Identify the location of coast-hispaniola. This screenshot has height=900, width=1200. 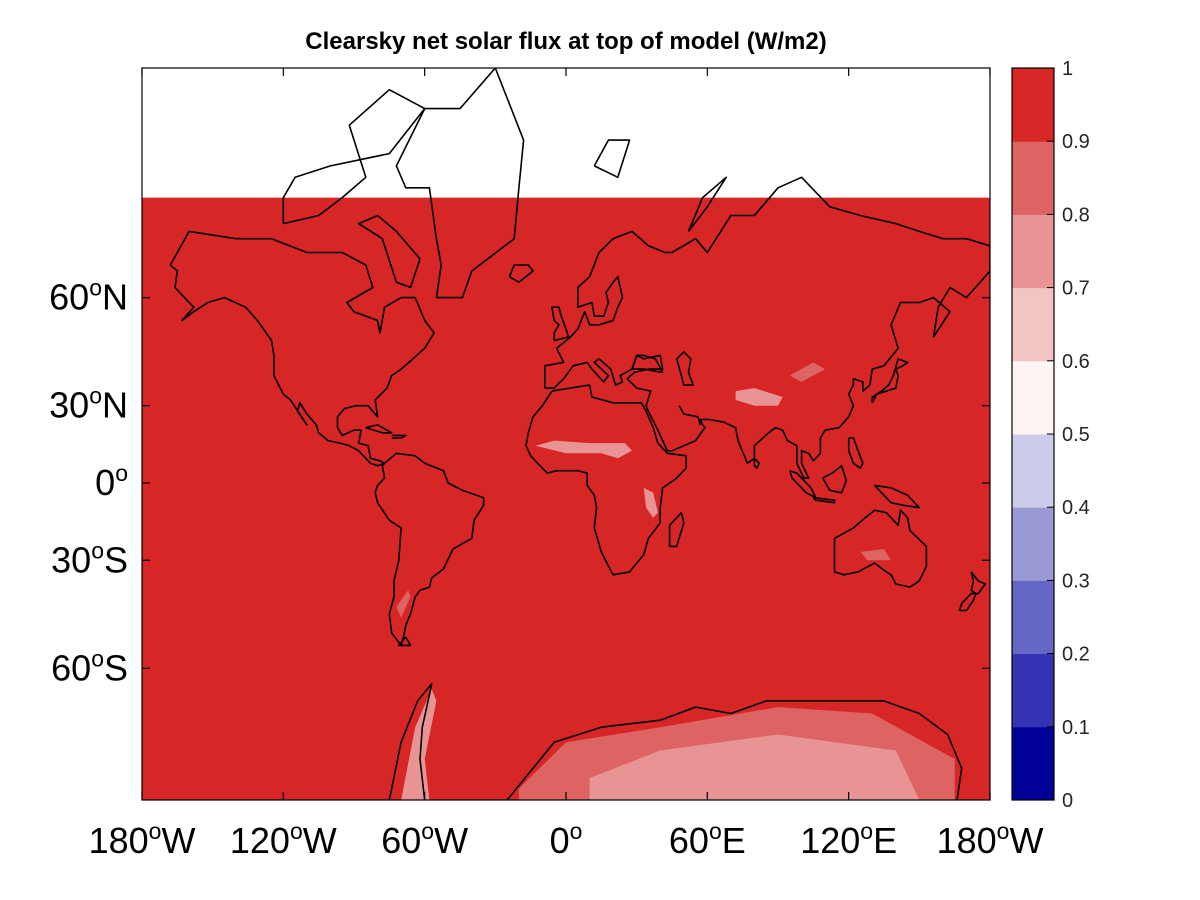
(399, 436).